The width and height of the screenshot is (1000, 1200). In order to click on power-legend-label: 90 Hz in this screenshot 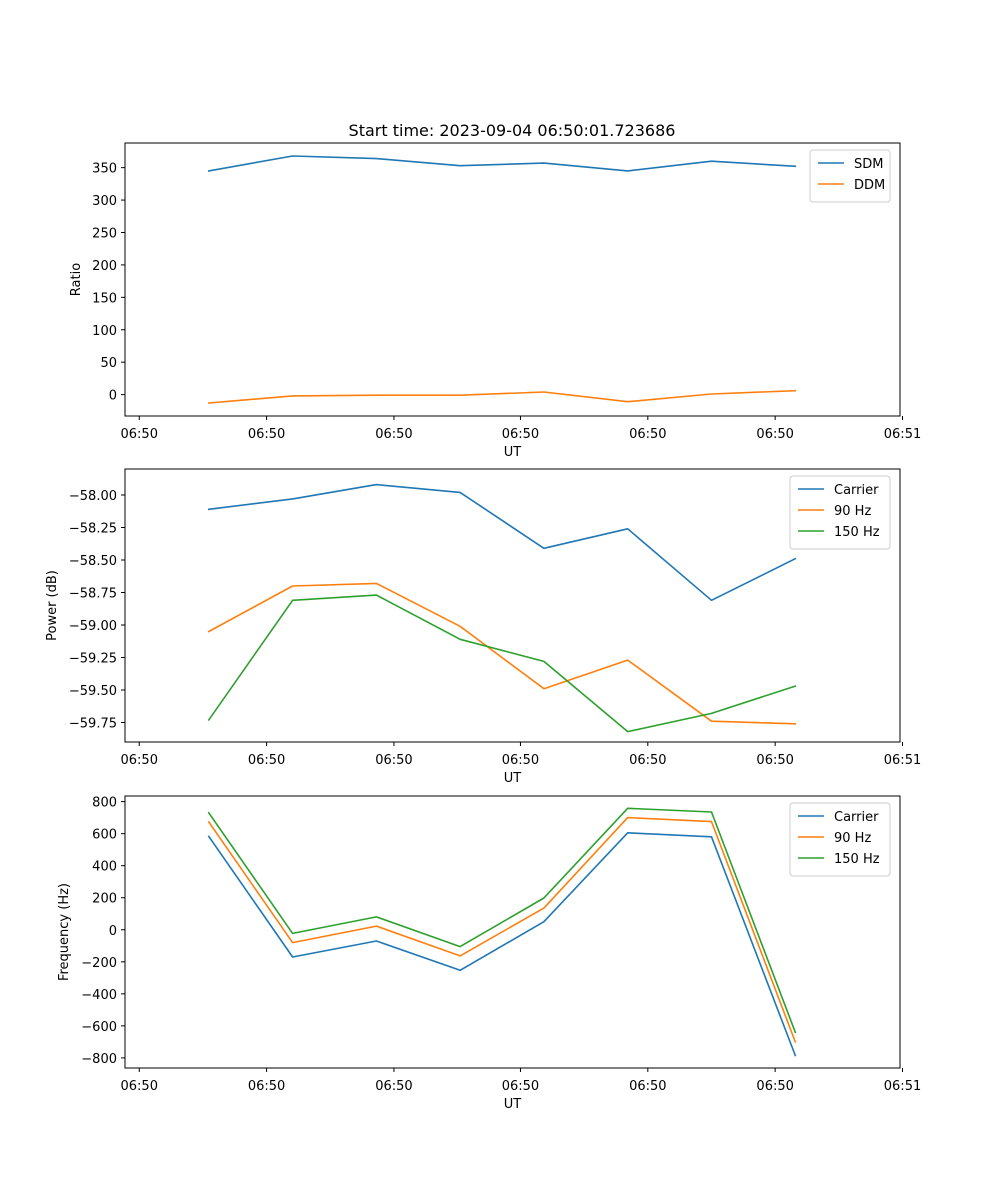, I will do `click(852, 511)`.